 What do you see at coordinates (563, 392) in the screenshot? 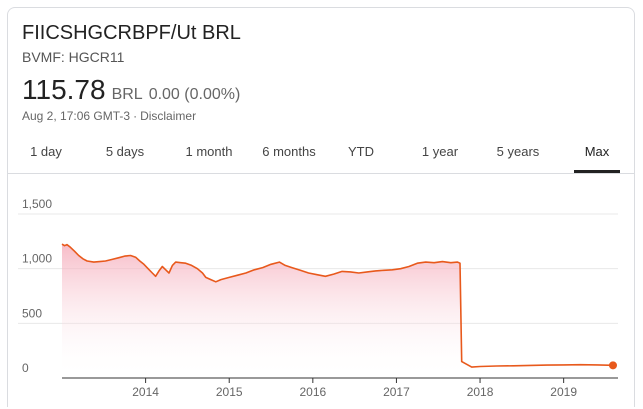
I see `x-tick-label: 2019` at bounding box center [563, 392].